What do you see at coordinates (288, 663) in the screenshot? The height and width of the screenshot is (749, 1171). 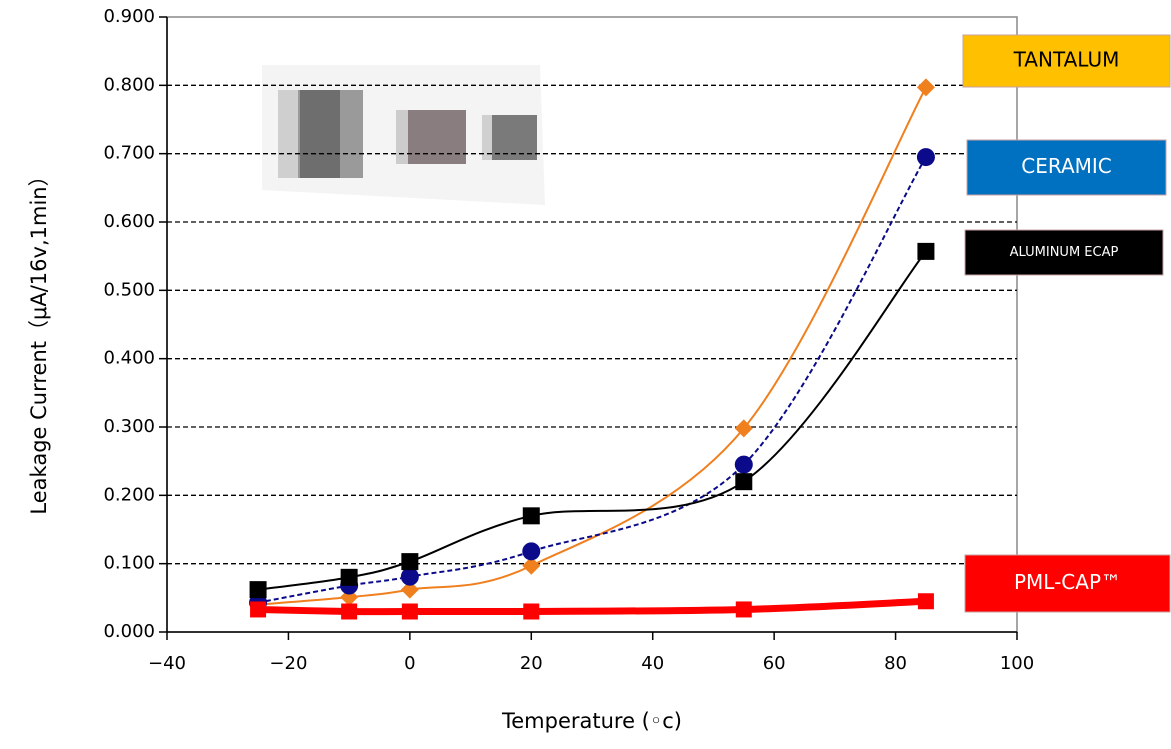 I see `x-tick-label: −20` at bounding box center [288, 663].